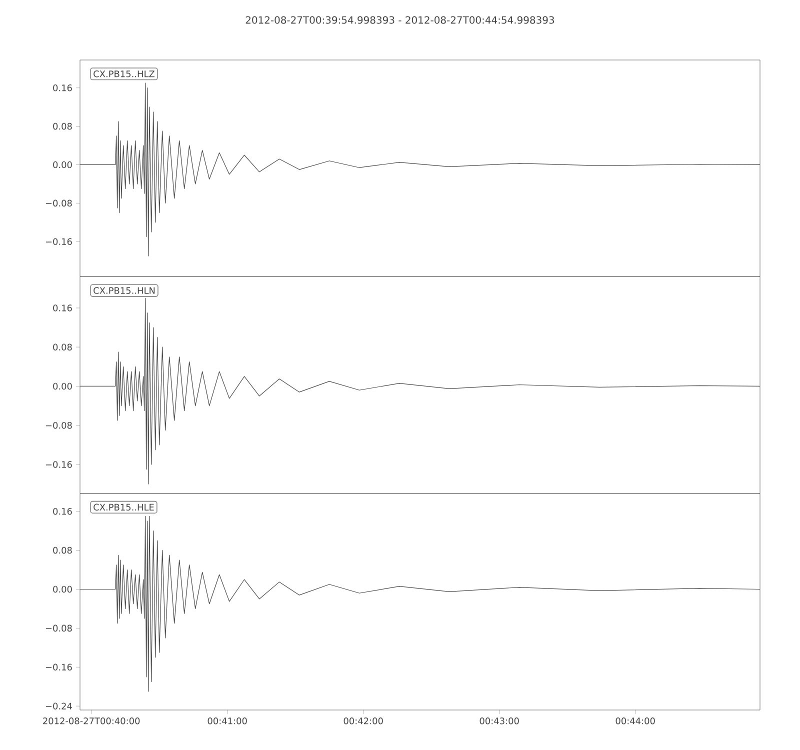 Image resolution: width=800 pixels, height=750 pixels. I want to click on y-tick-label: −0.24, so click(59, 706).